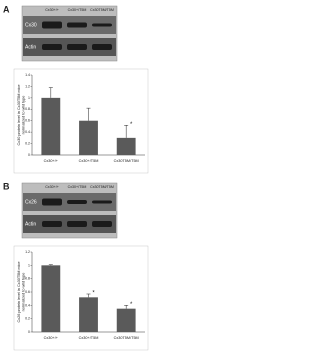  Describe the element at coordinates (19, 115) in the screenshot. I see `y-axis-label: Cx30 protein level in Cx30T5M mice` at that location.